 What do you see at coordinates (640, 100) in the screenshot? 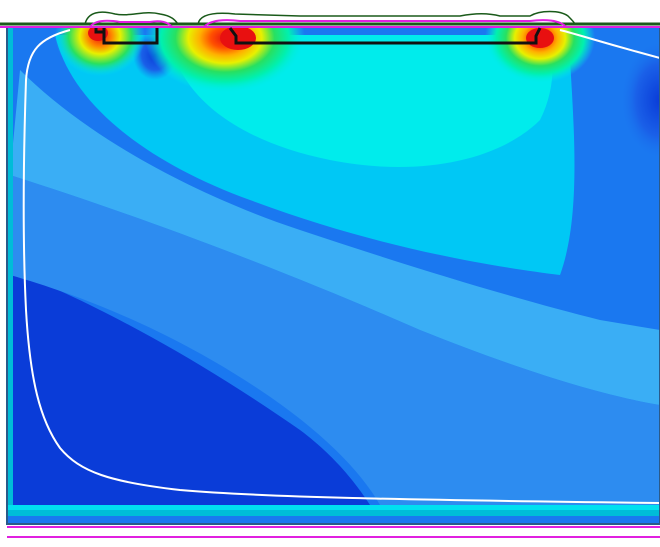
I see `low-field-spot-right` at bounding box center [640, 100].